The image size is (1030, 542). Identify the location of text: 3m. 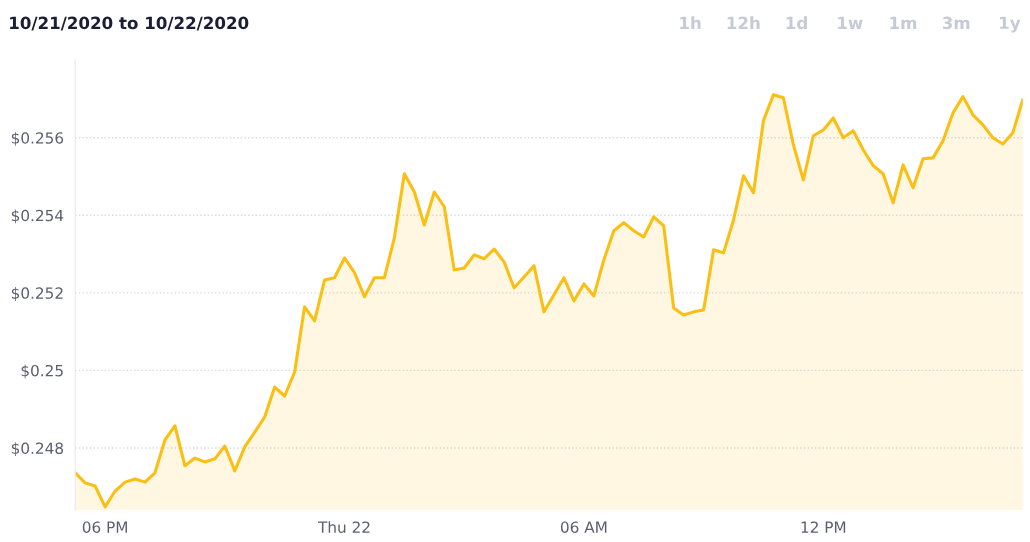
(956, 23).